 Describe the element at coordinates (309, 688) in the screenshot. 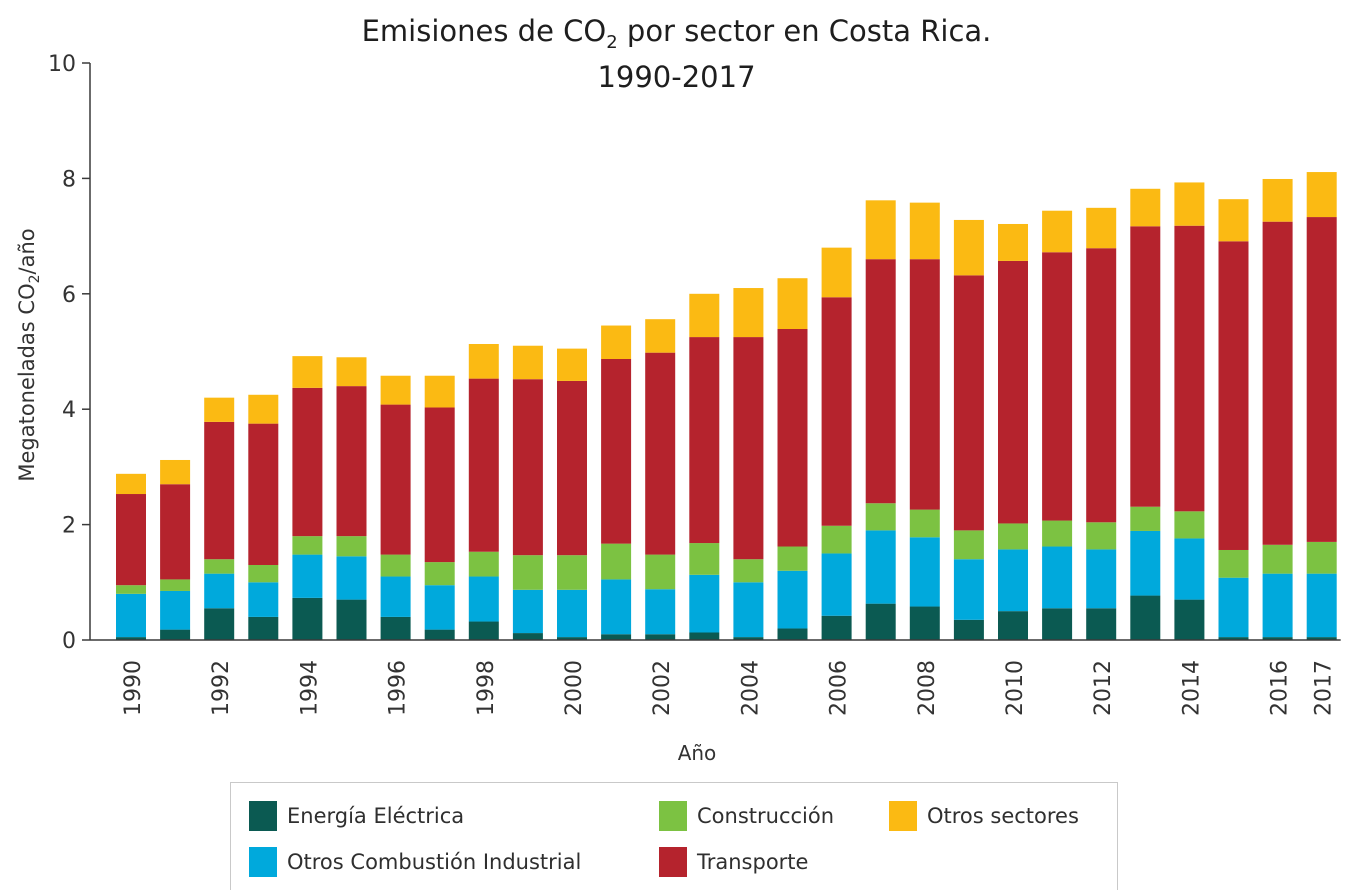

I see `x-tick-label-1994: 1994` at that location.